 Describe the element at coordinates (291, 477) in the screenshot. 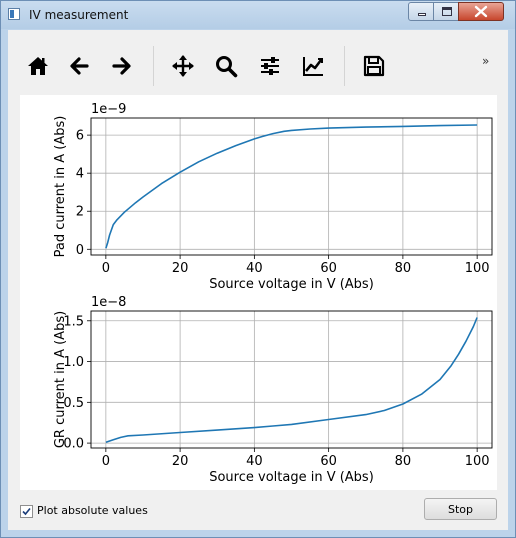

I see `plot2-x-axis-label: Source voltage in V (Abs)` at that location.